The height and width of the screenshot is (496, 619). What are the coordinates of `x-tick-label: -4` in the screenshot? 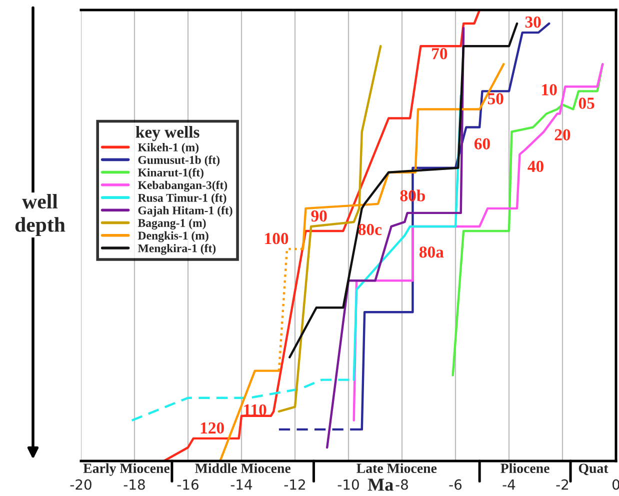 It's located at (509, 484).